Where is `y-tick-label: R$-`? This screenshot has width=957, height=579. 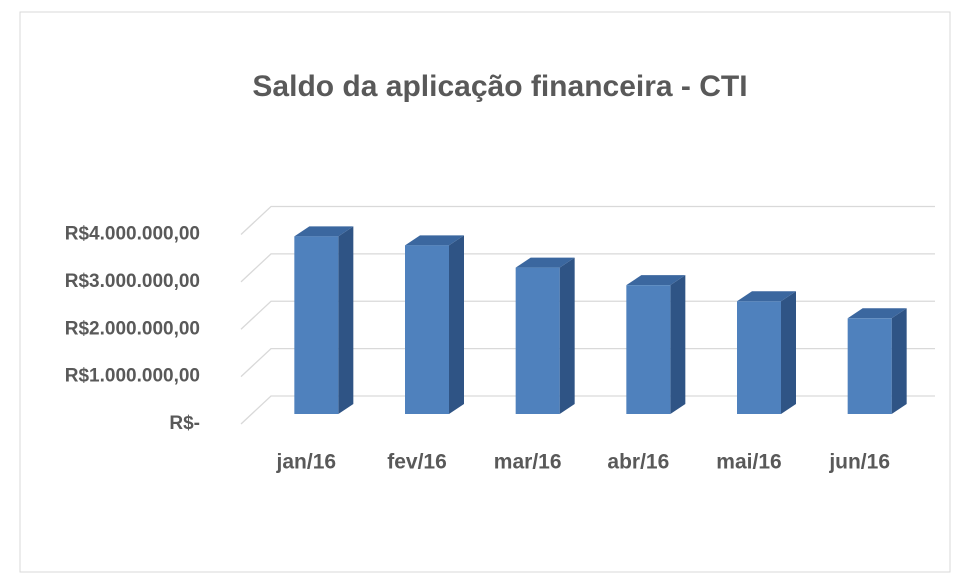 y-tick-label: R$- is located at coordinates (184, 423).